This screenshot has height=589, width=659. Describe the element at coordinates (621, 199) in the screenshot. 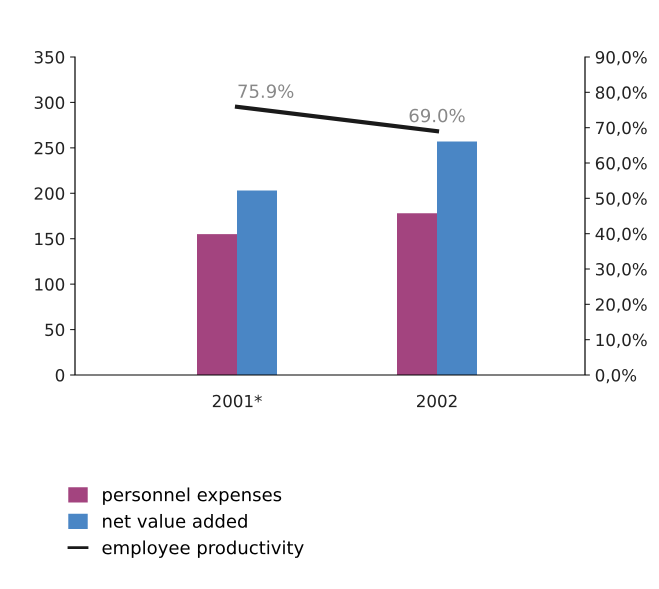

I see `y2-tick-label: 50,0%` at that location.